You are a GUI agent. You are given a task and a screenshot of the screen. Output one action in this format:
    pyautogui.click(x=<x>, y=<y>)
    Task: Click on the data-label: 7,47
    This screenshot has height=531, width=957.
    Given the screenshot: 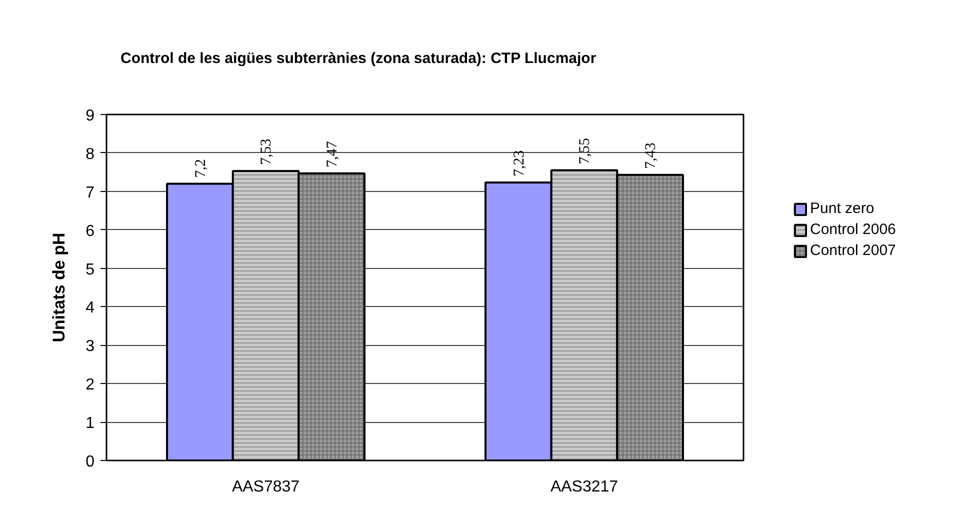 What is the action you would take?
    pyautogui.click(x=332, y=154)
    